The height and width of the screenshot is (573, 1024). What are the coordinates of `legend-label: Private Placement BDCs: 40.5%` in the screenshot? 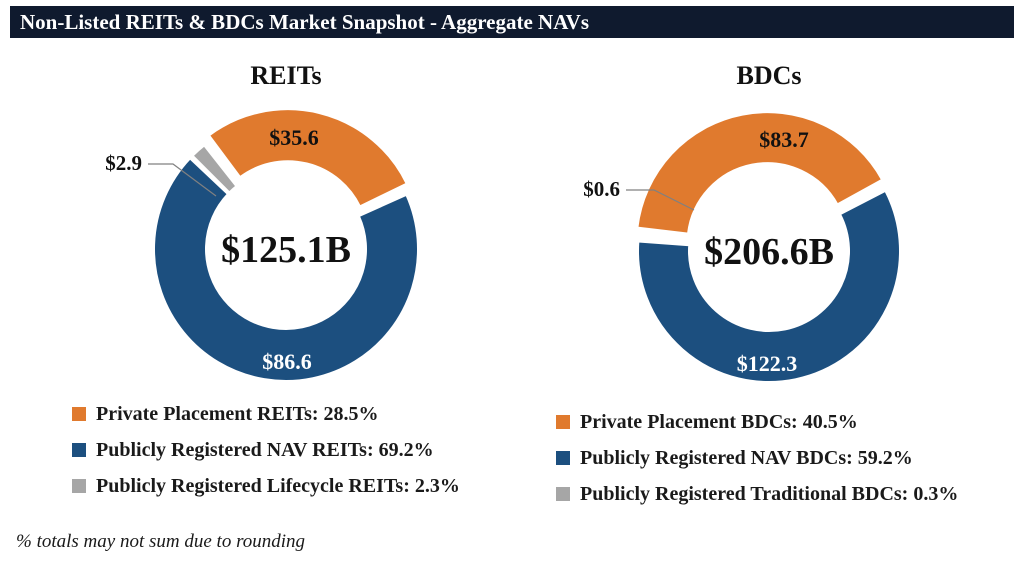 It's located at (719, 421).